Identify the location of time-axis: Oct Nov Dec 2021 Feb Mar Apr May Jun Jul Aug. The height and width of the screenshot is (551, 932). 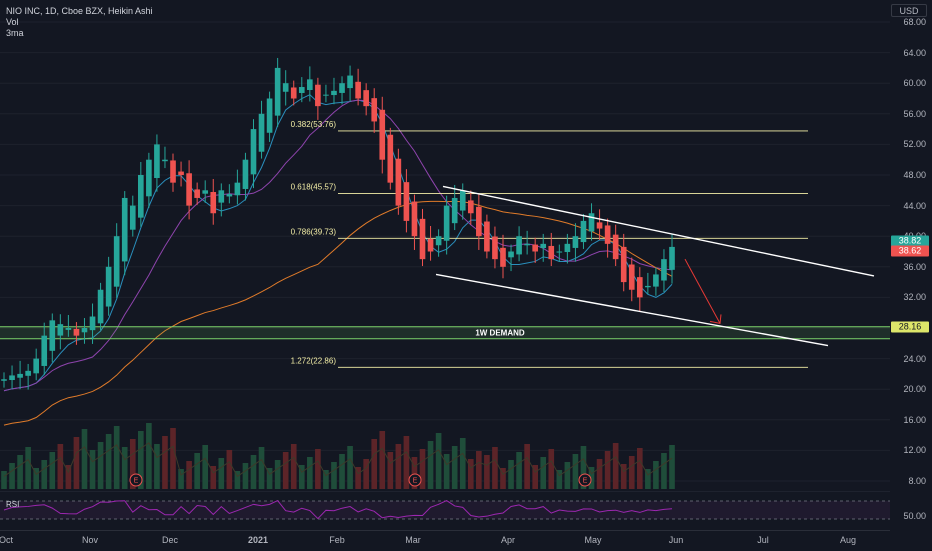
(445, 540).